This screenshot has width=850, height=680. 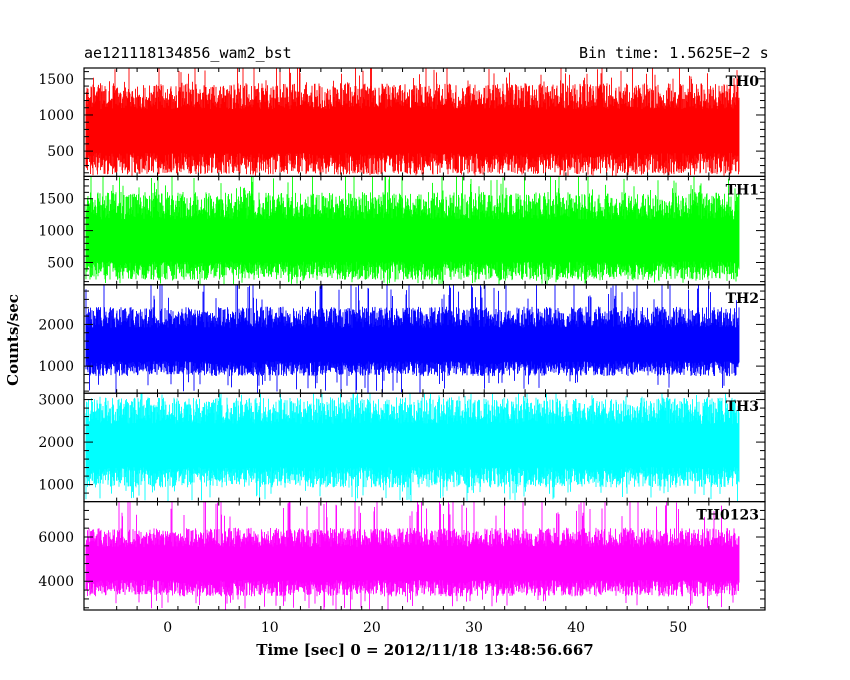 I want to click on y-tick-th3: 2000, so click(x=56, y=443).